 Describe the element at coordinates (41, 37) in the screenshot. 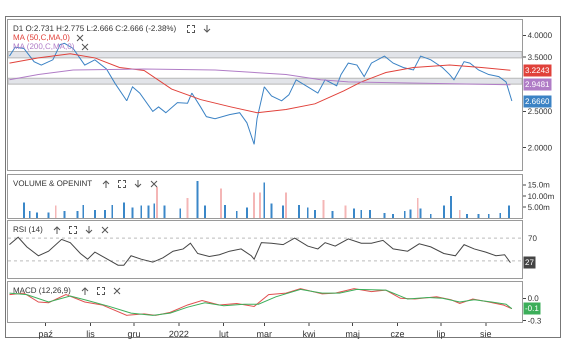

I see `series-label: MA (50,C,MA,0)` at that location.